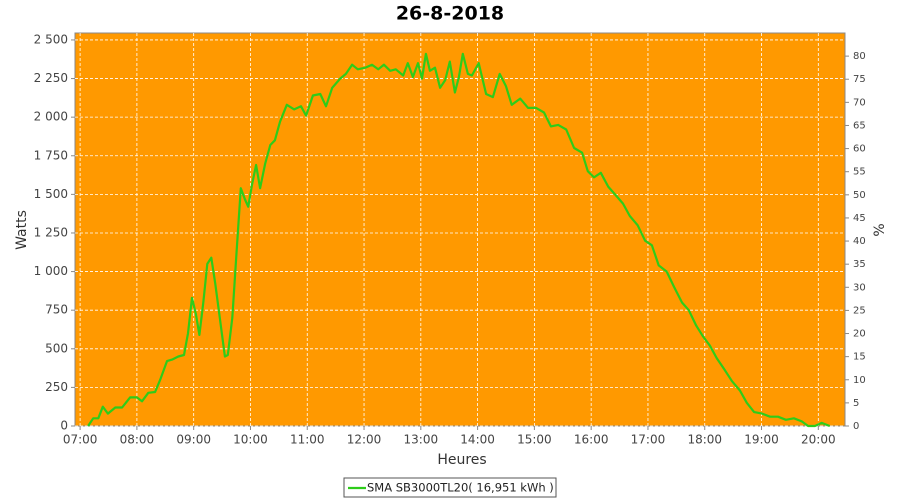  What do you see at coordinates (859, 241) in the screenshot?
I see `y2-tick-label: 40` at bounding box center [859, 241].